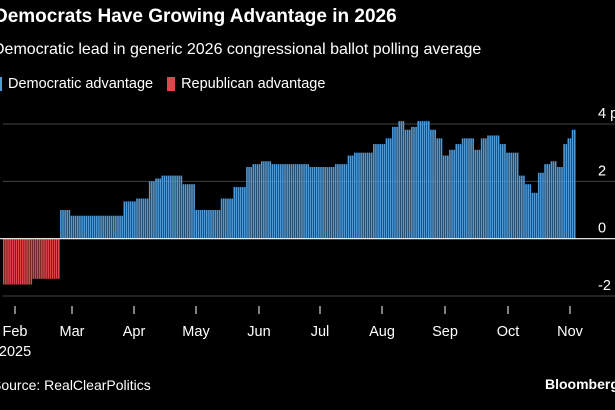  Describe the element at coordinates (602, 229) in the screenshot. I see `y-tick-label: 0` at that location.